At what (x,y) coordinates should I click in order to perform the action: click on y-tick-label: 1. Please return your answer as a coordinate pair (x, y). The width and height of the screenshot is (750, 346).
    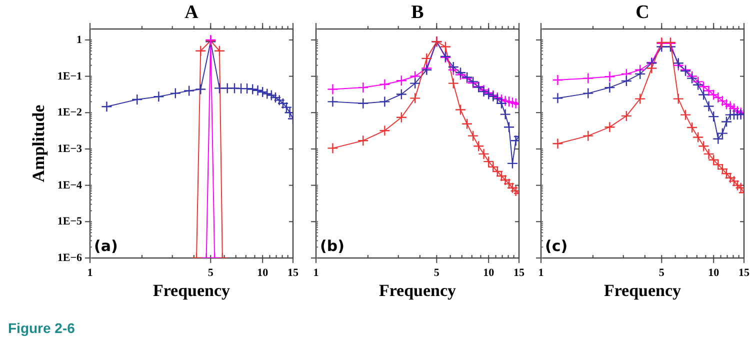
    Looking at the image, I should click on (79, 40).